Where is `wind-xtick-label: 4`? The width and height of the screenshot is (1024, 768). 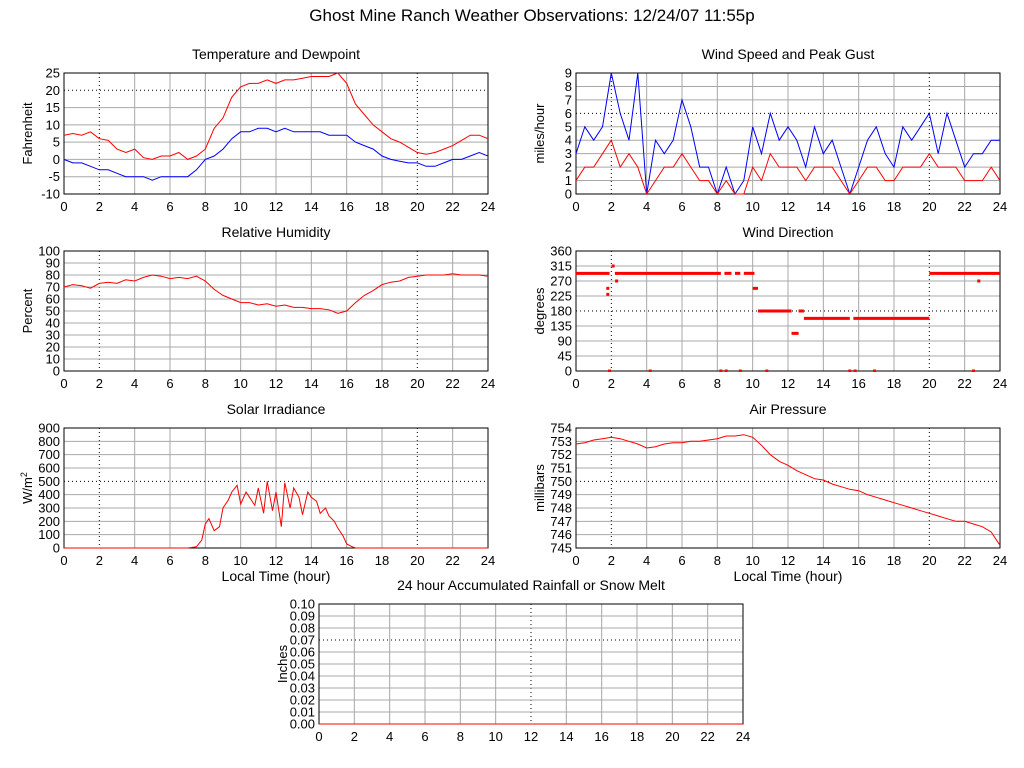
wind-xtick-label: 4 is located at coordinates (646, 206).